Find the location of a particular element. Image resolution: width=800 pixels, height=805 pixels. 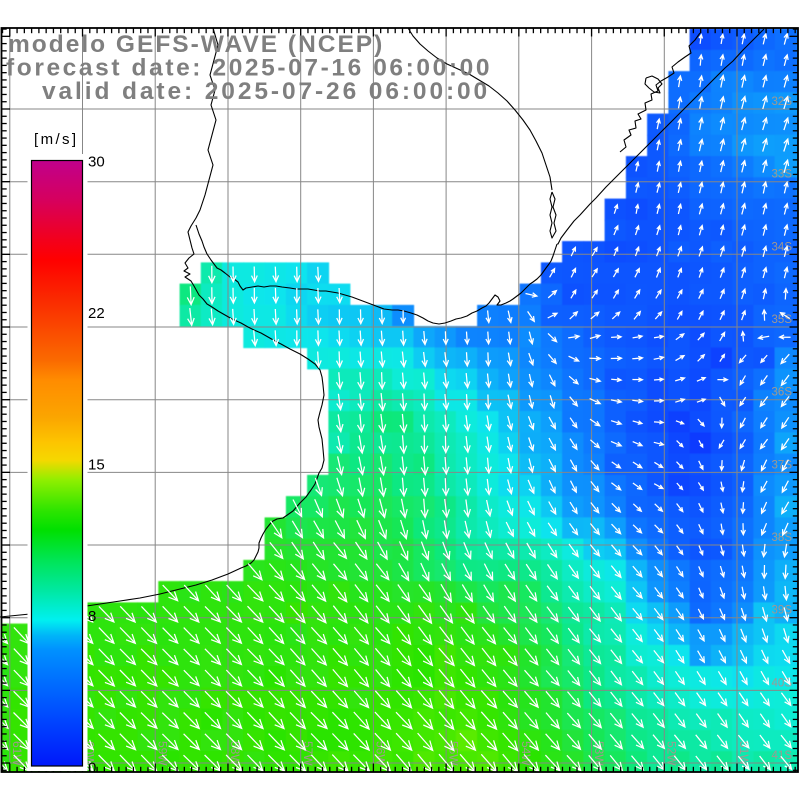

svg-text: 34S is located at coordinates (782, 247).